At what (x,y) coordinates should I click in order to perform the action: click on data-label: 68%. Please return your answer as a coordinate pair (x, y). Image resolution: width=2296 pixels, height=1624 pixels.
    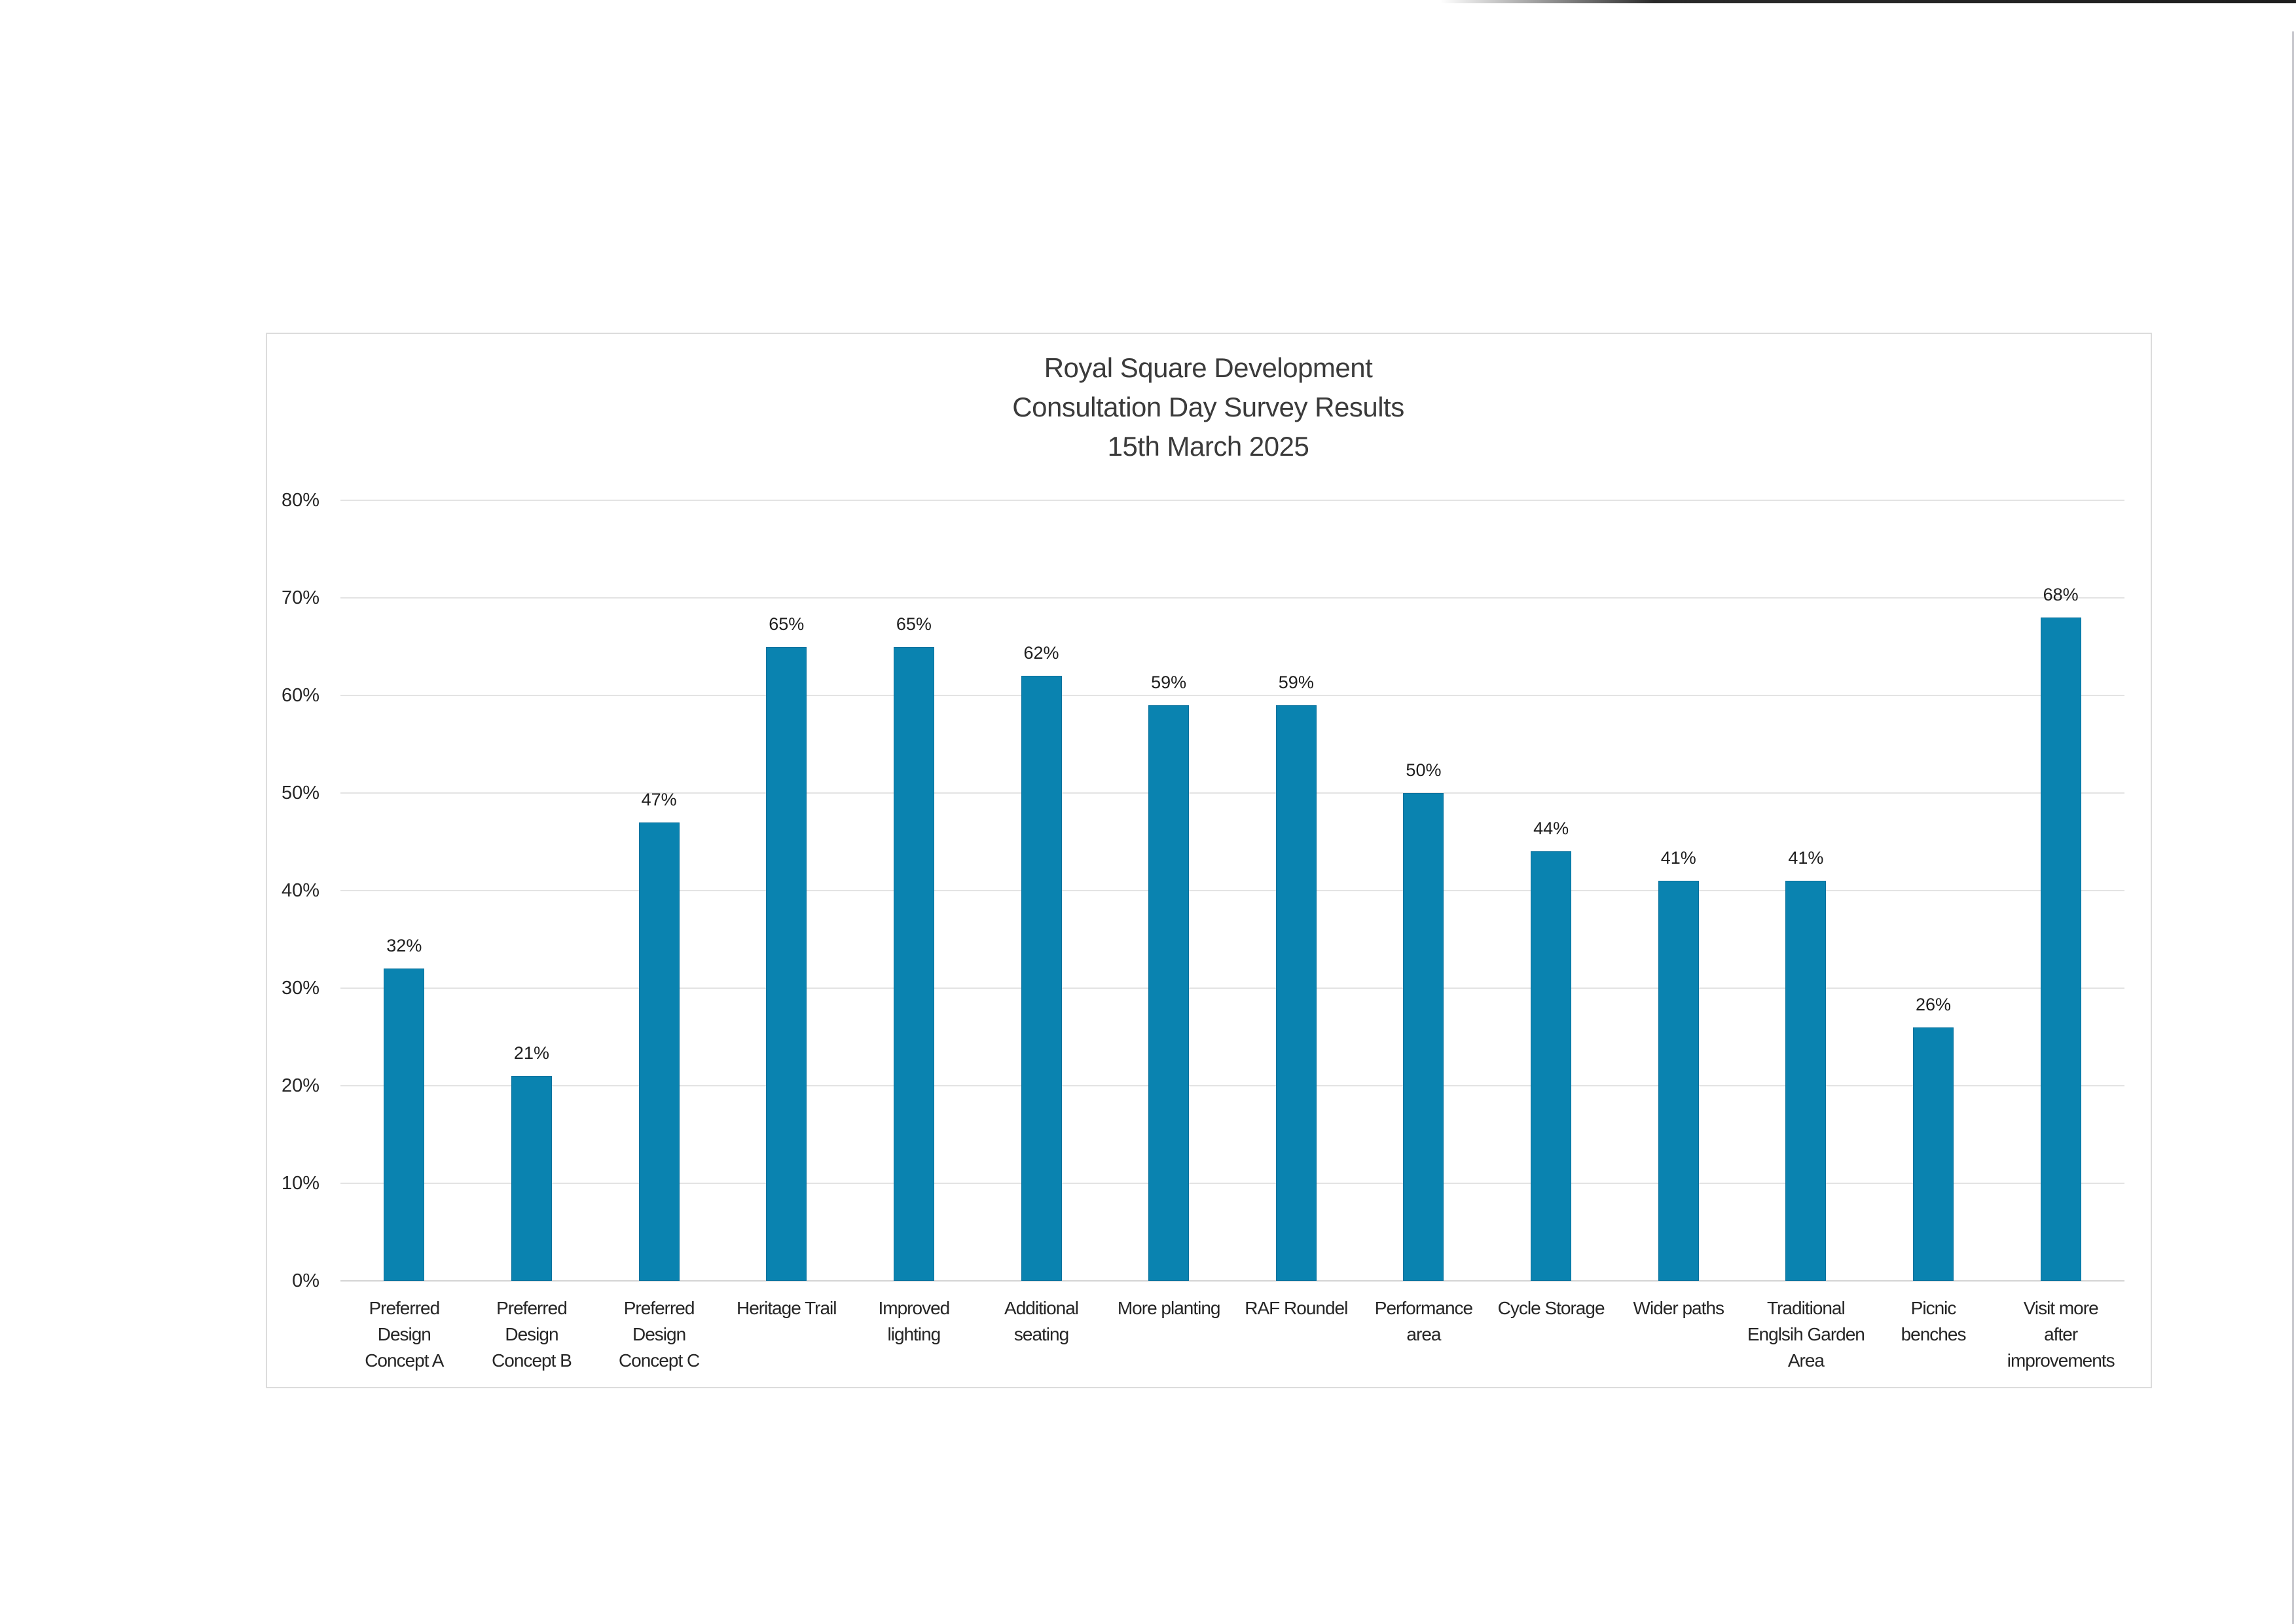
    Looking at the image, I should click on (2061, 594).